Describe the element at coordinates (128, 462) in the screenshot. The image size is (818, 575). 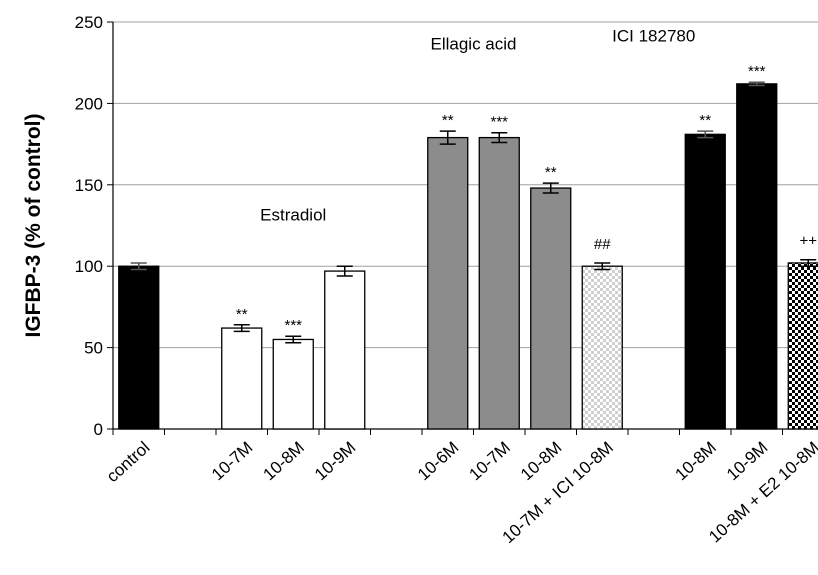
I see `category-label: control` at that location.